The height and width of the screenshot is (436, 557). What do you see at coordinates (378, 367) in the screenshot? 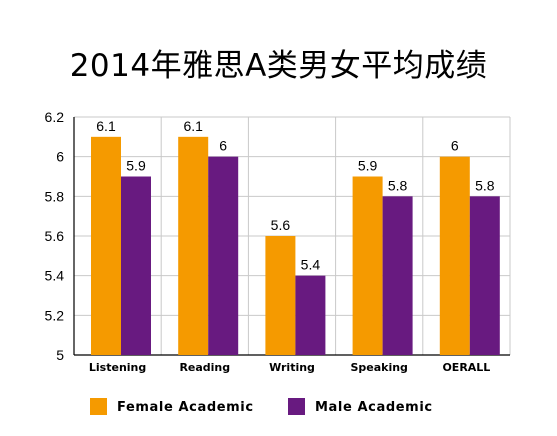
I see `x-tick-label: Speaking` at bounding box center [378, 367].